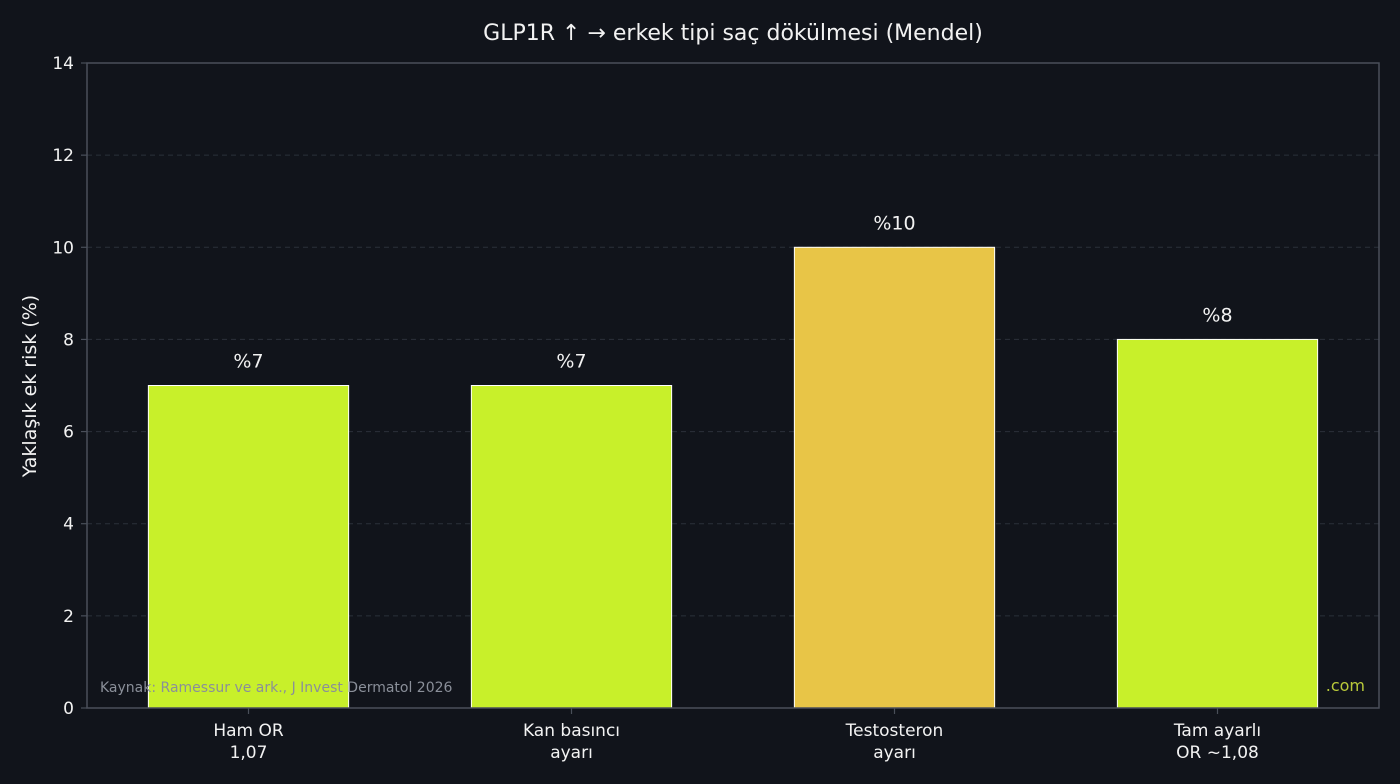 This screenshot has height=784, width=1400. What do you see at coordinates (894, 223) in the screenshot?
I see `value-label: %10` at bounding box center [894, 223].